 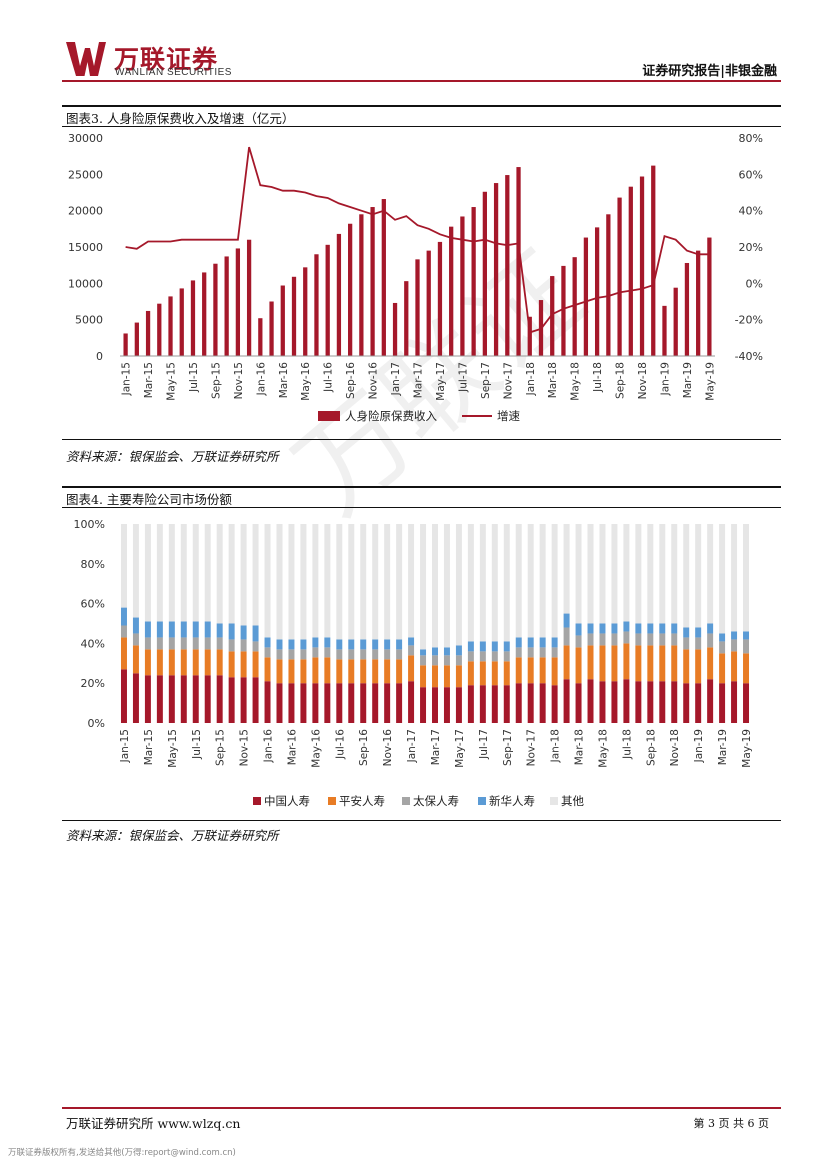 I want to click on legend-swatch, so click(x=406, y=801).